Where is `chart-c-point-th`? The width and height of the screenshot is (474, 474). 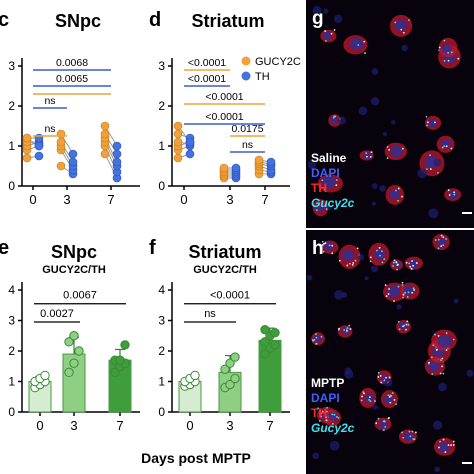 chart-c-point-th is located at coordinates (117, 146).